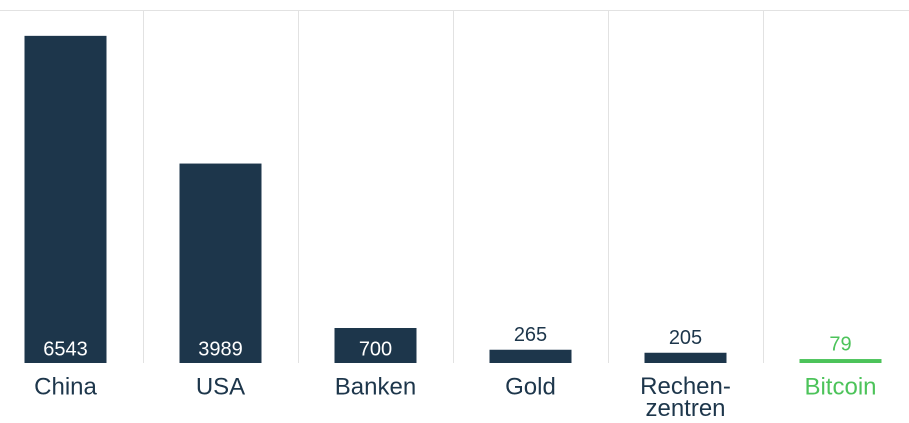 Image resolution: width=909 pixels, height=423 pixels. I want to click on x-tick-label: China, so click(65, 386).